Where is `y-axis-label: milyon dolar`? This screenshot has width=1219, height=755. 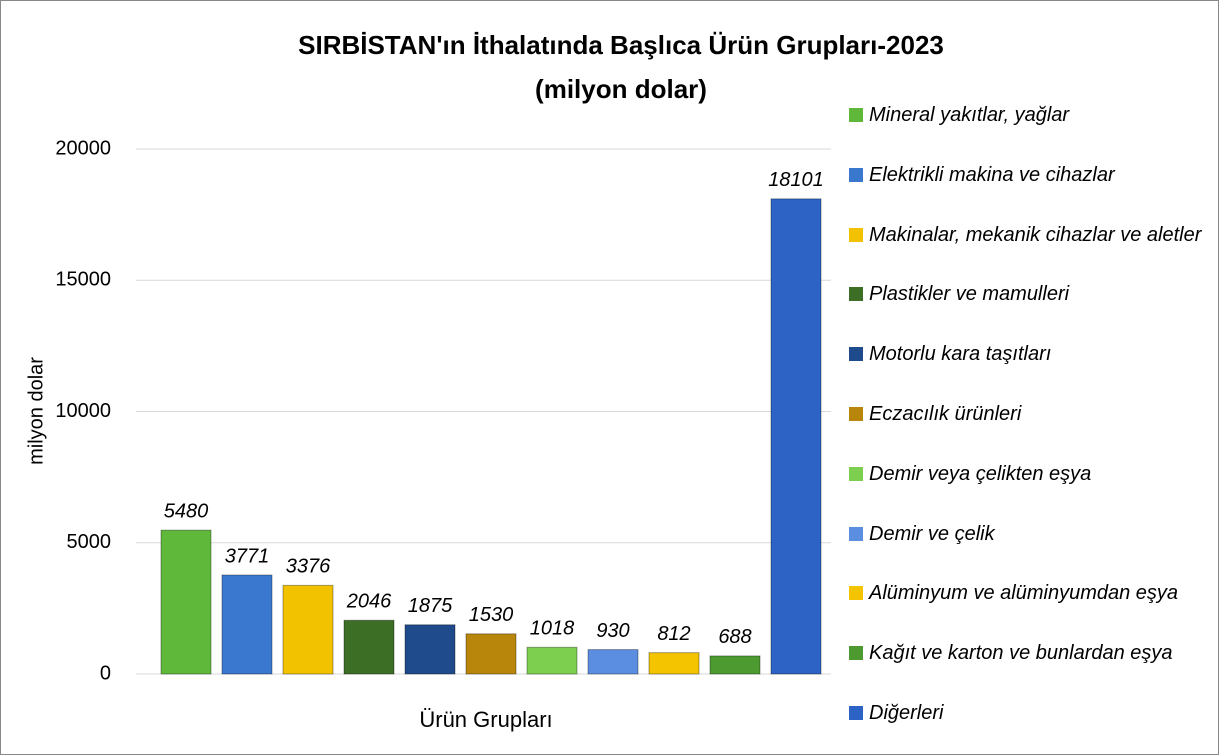
y-axis-label: milyon dolar is located at coordinates (36, 411).